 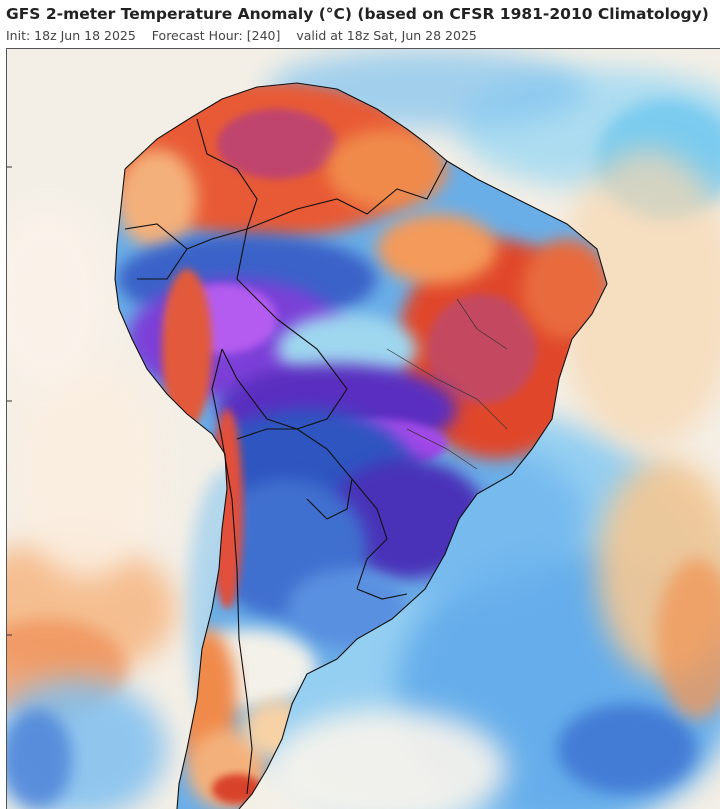 What do you see at coordinates (382, 594) in the screenshot?
I see `border-uruguay` at bounding box center [382, 594].